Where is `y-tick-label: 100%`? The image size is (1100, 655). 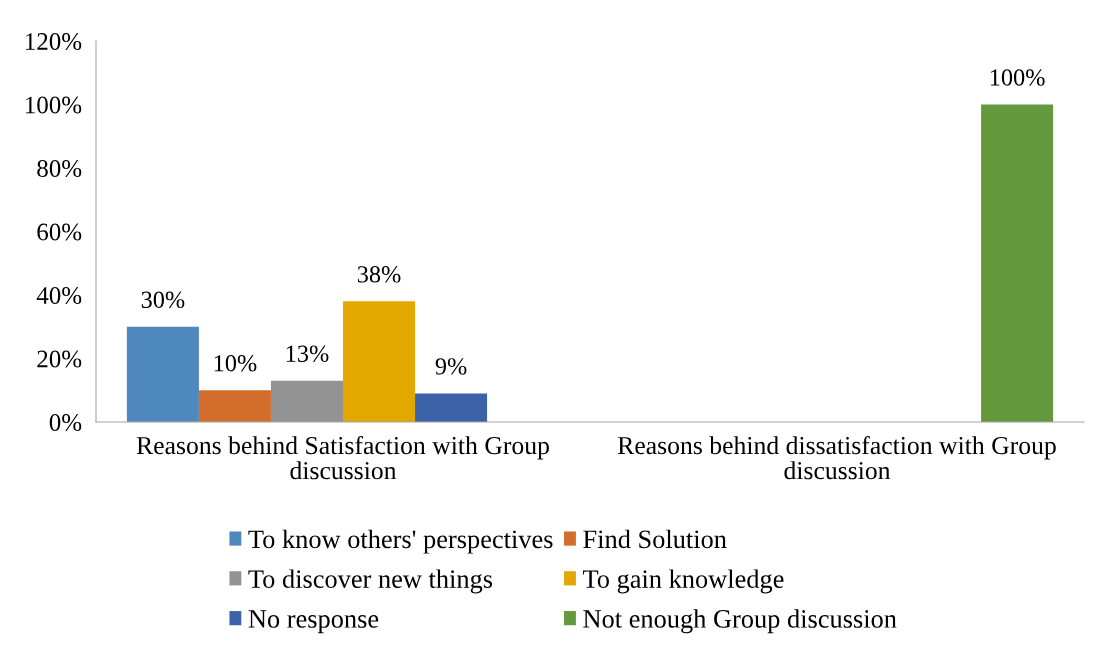
y-tick-label: 100% is located at coordinates (53, 105).